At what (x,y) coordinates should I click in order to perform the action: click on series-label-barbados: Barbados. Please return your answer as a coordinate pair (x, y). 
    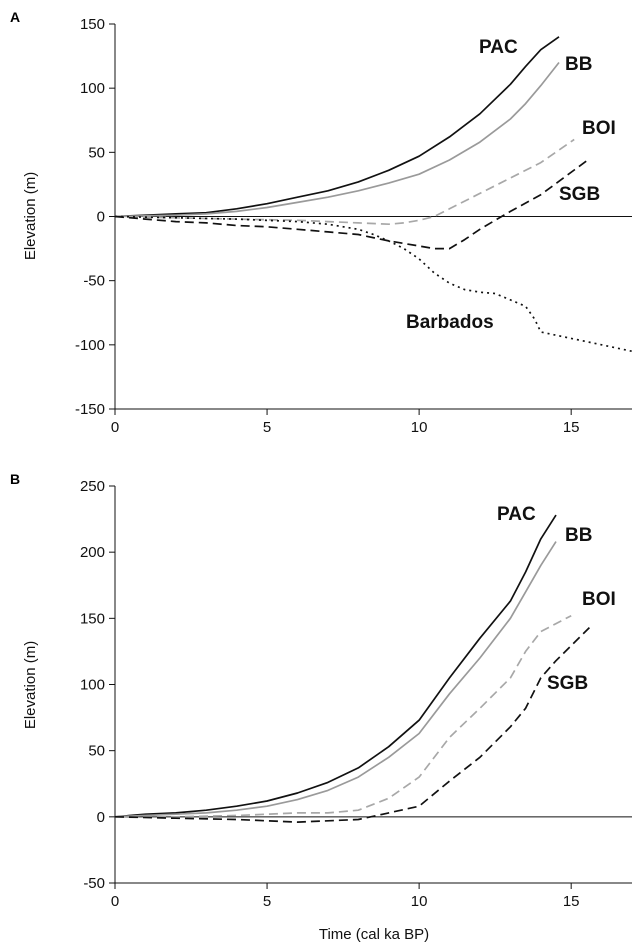
    Looking at the image, I should click on (450, 322).